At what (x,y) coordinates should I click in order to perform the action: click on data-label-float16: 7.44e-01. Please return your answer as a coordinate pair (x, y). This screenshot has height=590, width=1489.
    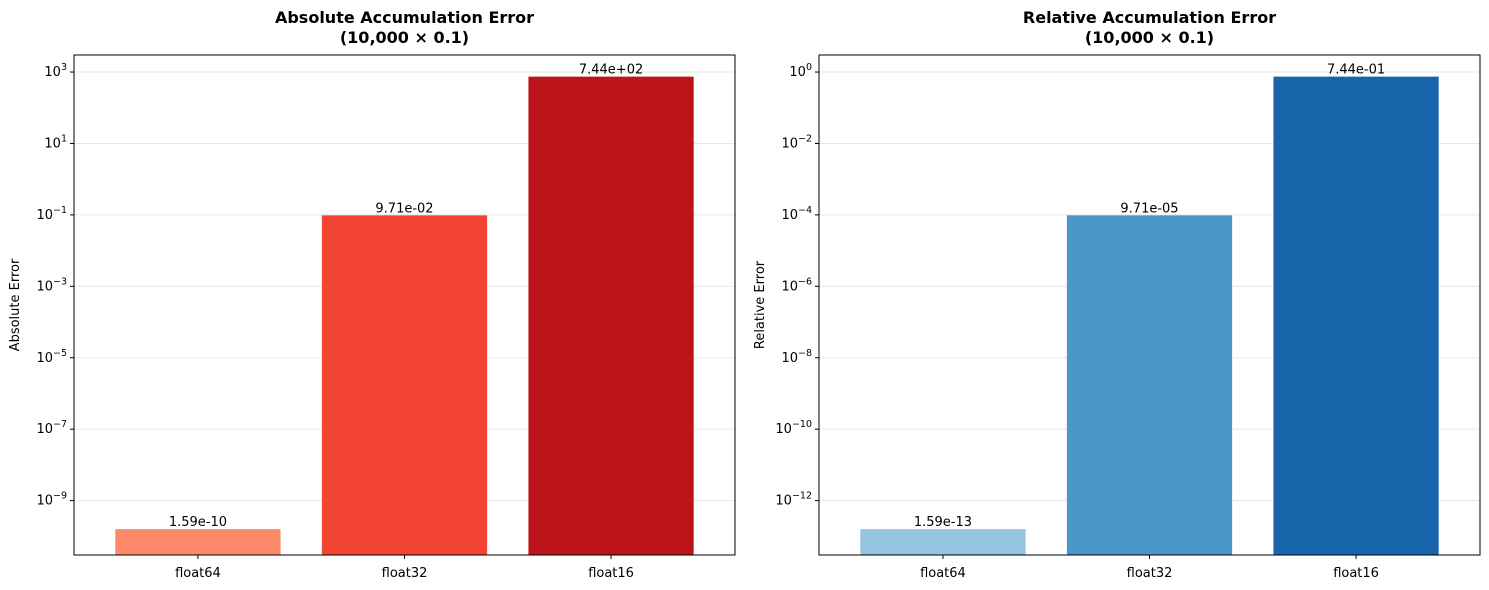
    Looking at the image, I should click on (1356, 70).